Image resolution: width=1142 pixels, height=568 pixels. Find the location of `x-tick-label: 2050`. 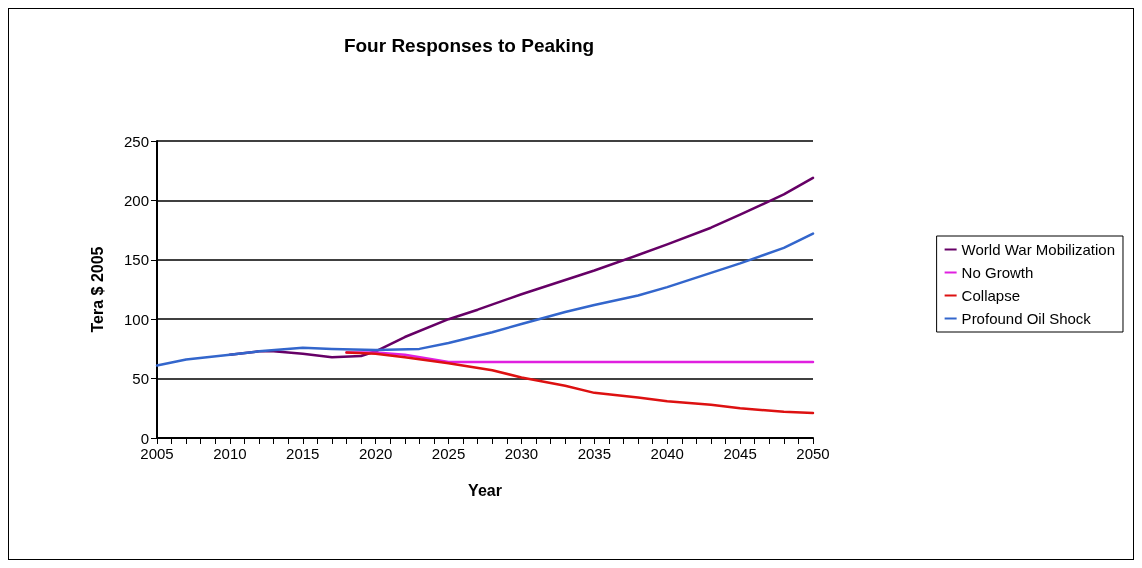

x-tick-label: 2050 is located at coordinates (813, 453).